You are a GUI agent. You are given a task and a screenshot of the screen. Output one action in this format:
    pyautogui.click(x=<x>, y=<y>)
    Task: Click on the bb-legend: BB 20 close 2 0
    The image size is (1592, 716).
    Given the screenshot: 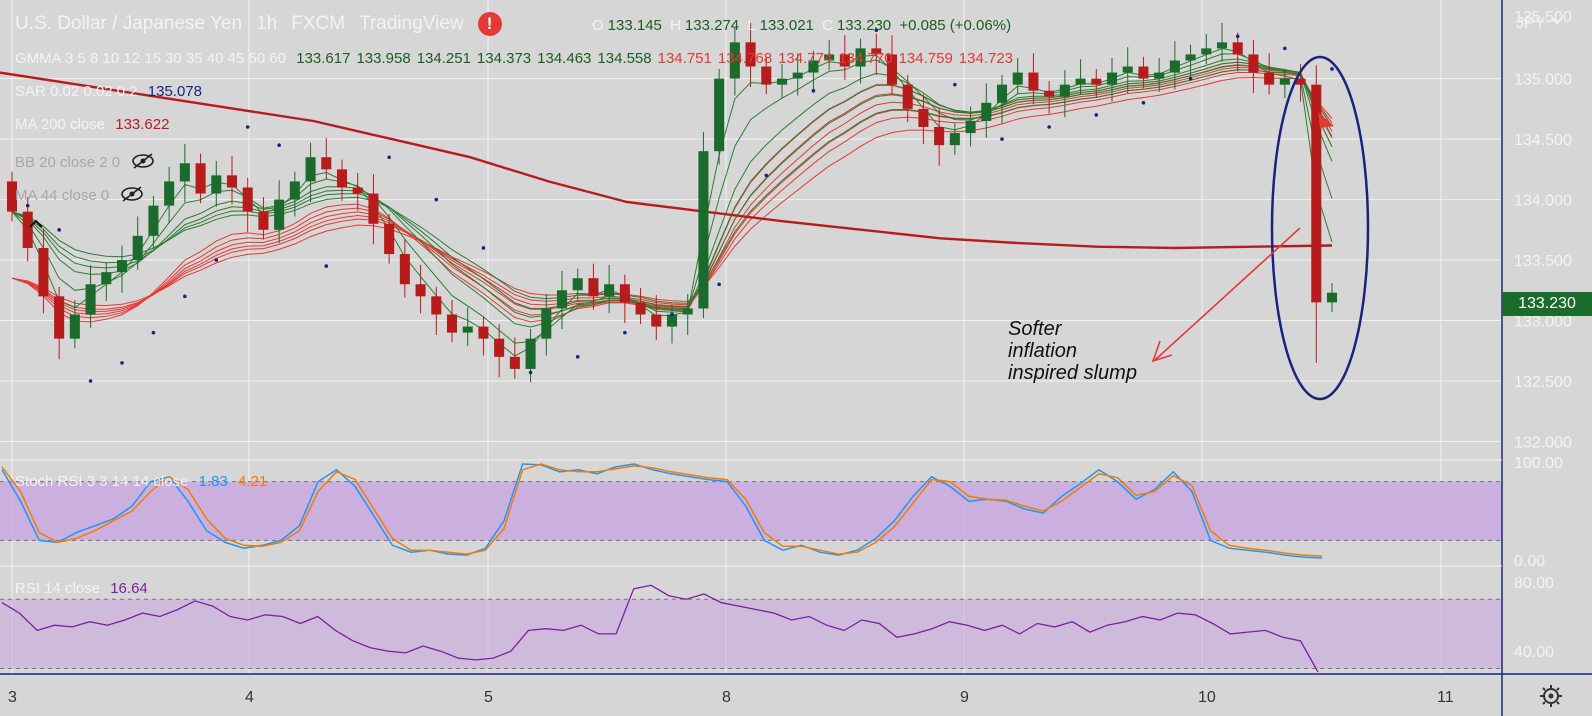 What is the action you would take?
    pyautogui.click(x=85, y=160)
    